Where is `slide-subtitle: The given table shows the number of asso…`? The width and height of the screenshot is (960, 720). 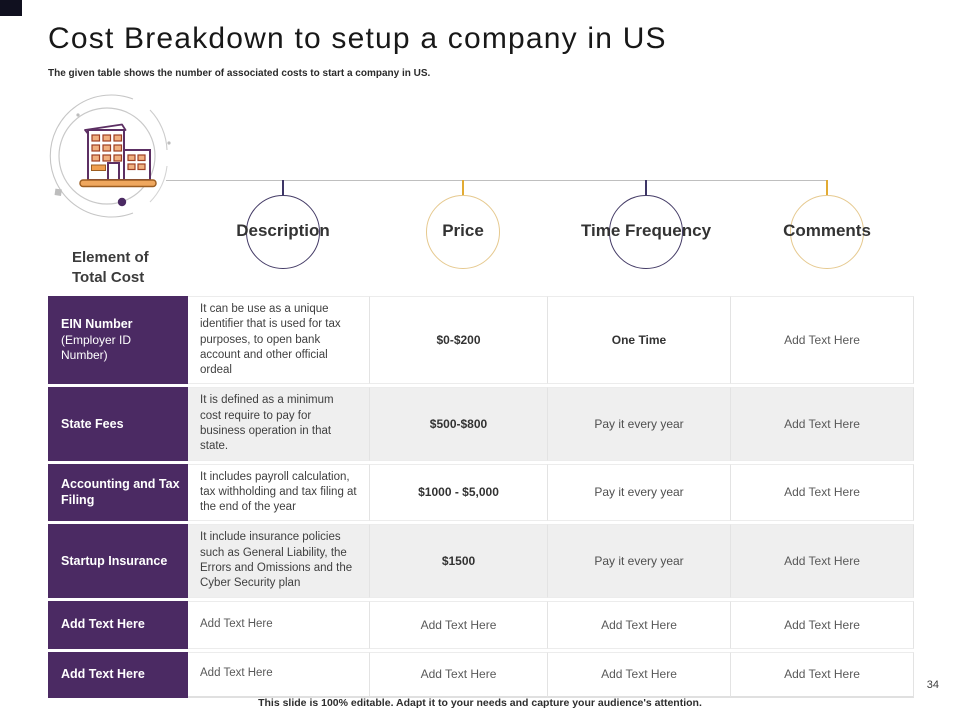
slide-subtitle: The given table shows the number of asso… is located at coordinates (239, 73).